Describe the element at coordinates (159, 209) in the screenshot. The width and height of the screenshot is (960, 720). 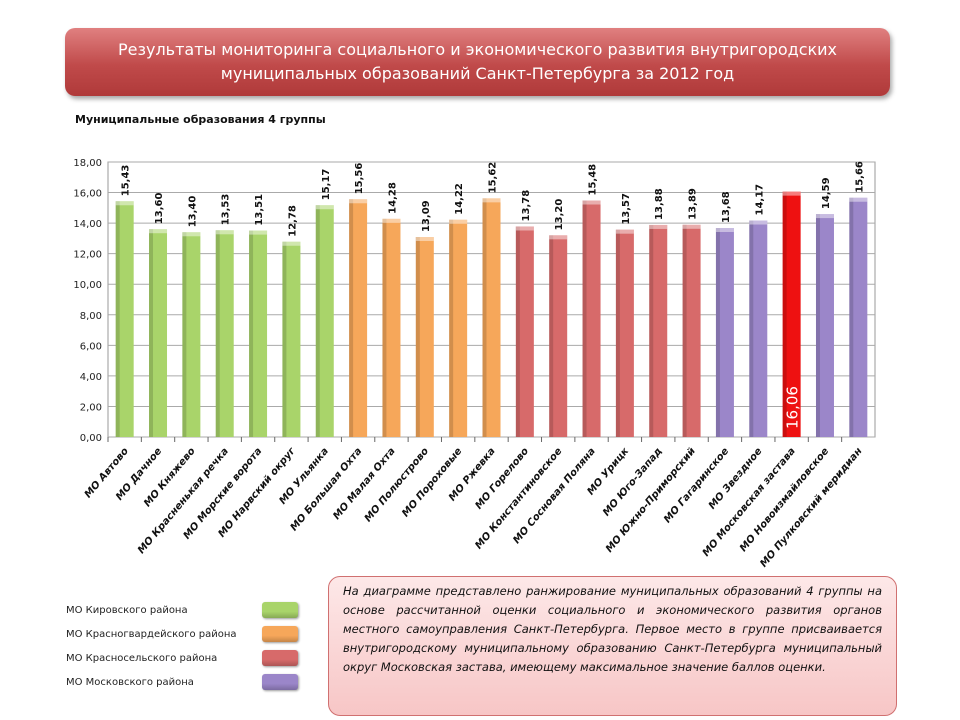
I see `data-label: 13,60` at that location.